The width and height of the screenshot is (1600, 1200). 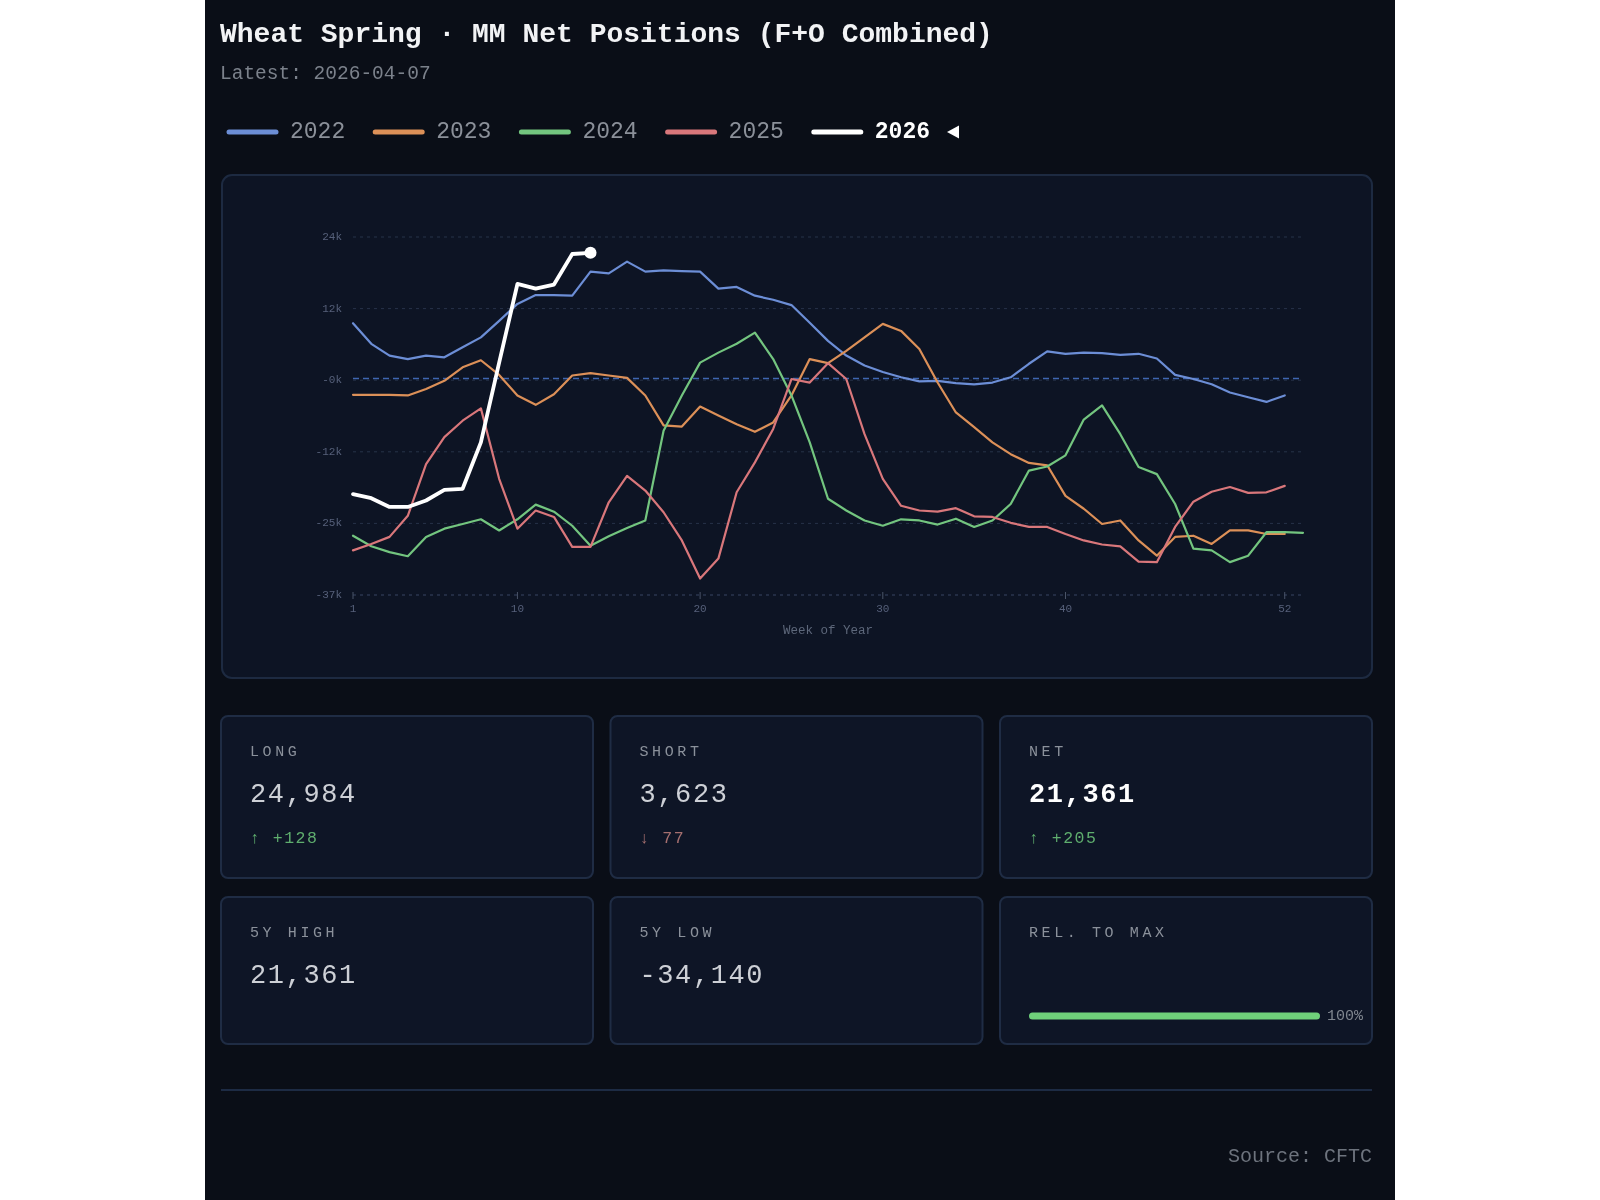 I want to click on text: ↓ 77, so click(x=662, y=838).